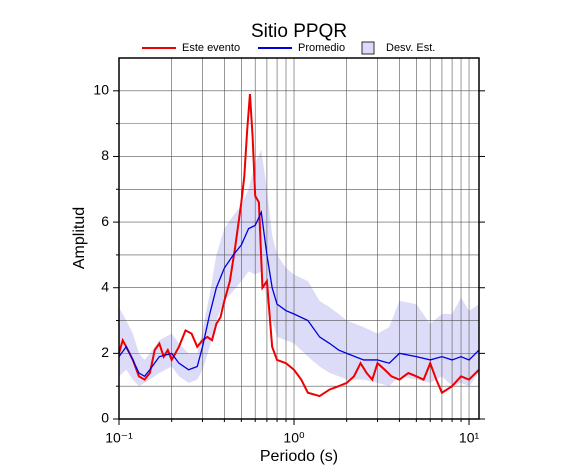  I want to click on legend-label: Desv. Est., so click(410, 48).